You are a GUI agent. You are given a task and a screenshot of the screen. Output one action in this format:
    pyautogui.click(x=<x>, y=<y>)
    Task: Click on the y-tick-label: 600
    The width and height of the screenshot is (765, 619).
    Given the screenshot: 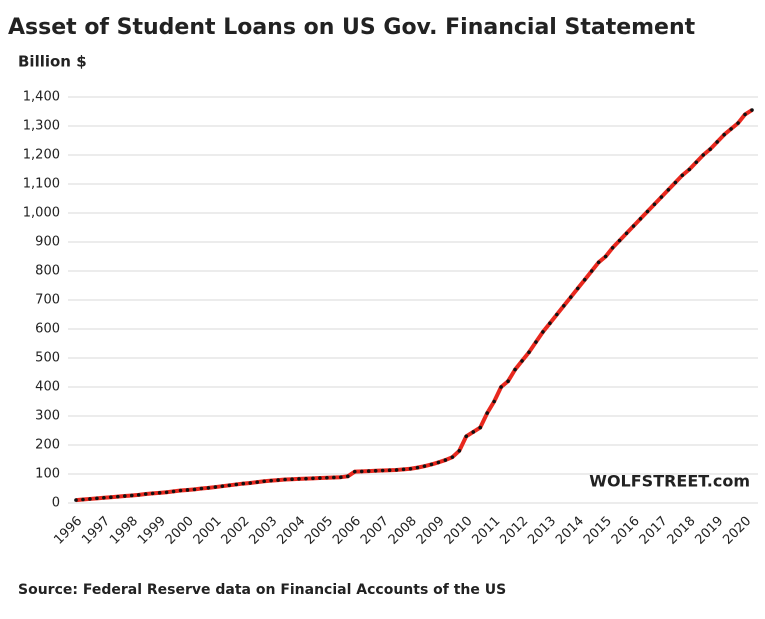 What is the action you would take?
    pyautogui.click(x=47, y=329)
    